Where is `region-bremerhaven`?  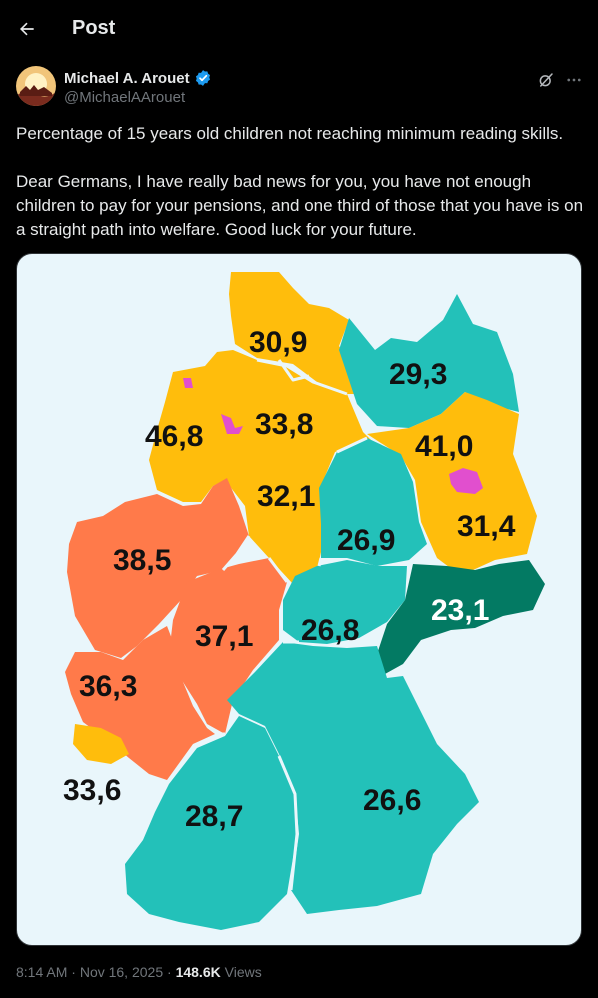
region-bremerhaven is located at coordinates (188, 383).